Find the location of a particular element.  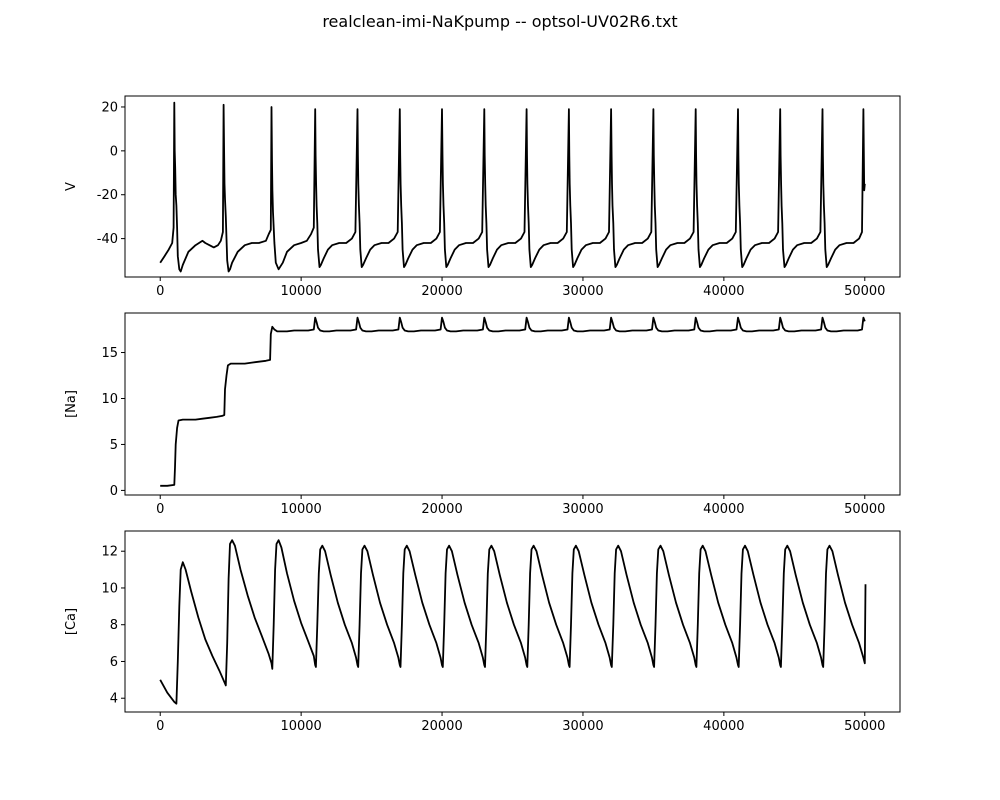

x-tick-label-ca: 30000 is located at coordinates (582, 726).